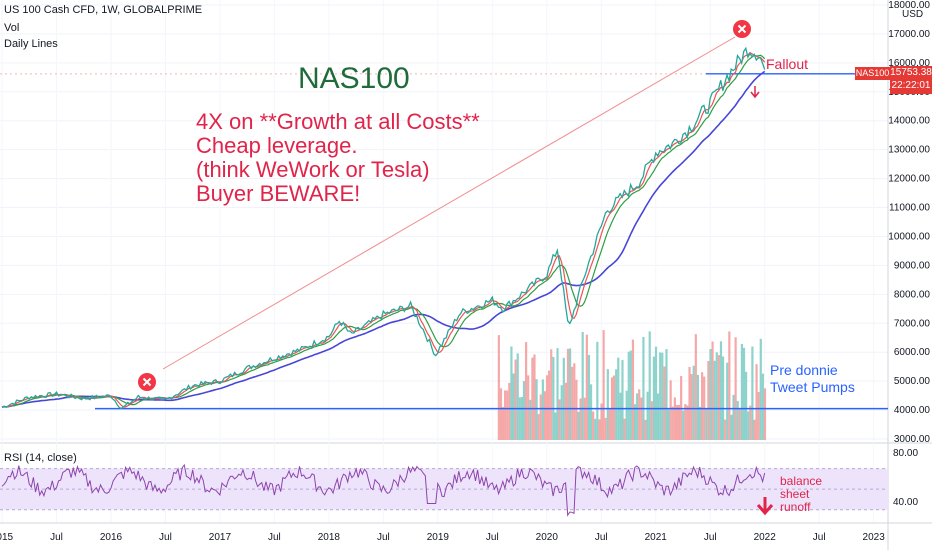  I want to click on currency-label: USD, so click(913, 14).